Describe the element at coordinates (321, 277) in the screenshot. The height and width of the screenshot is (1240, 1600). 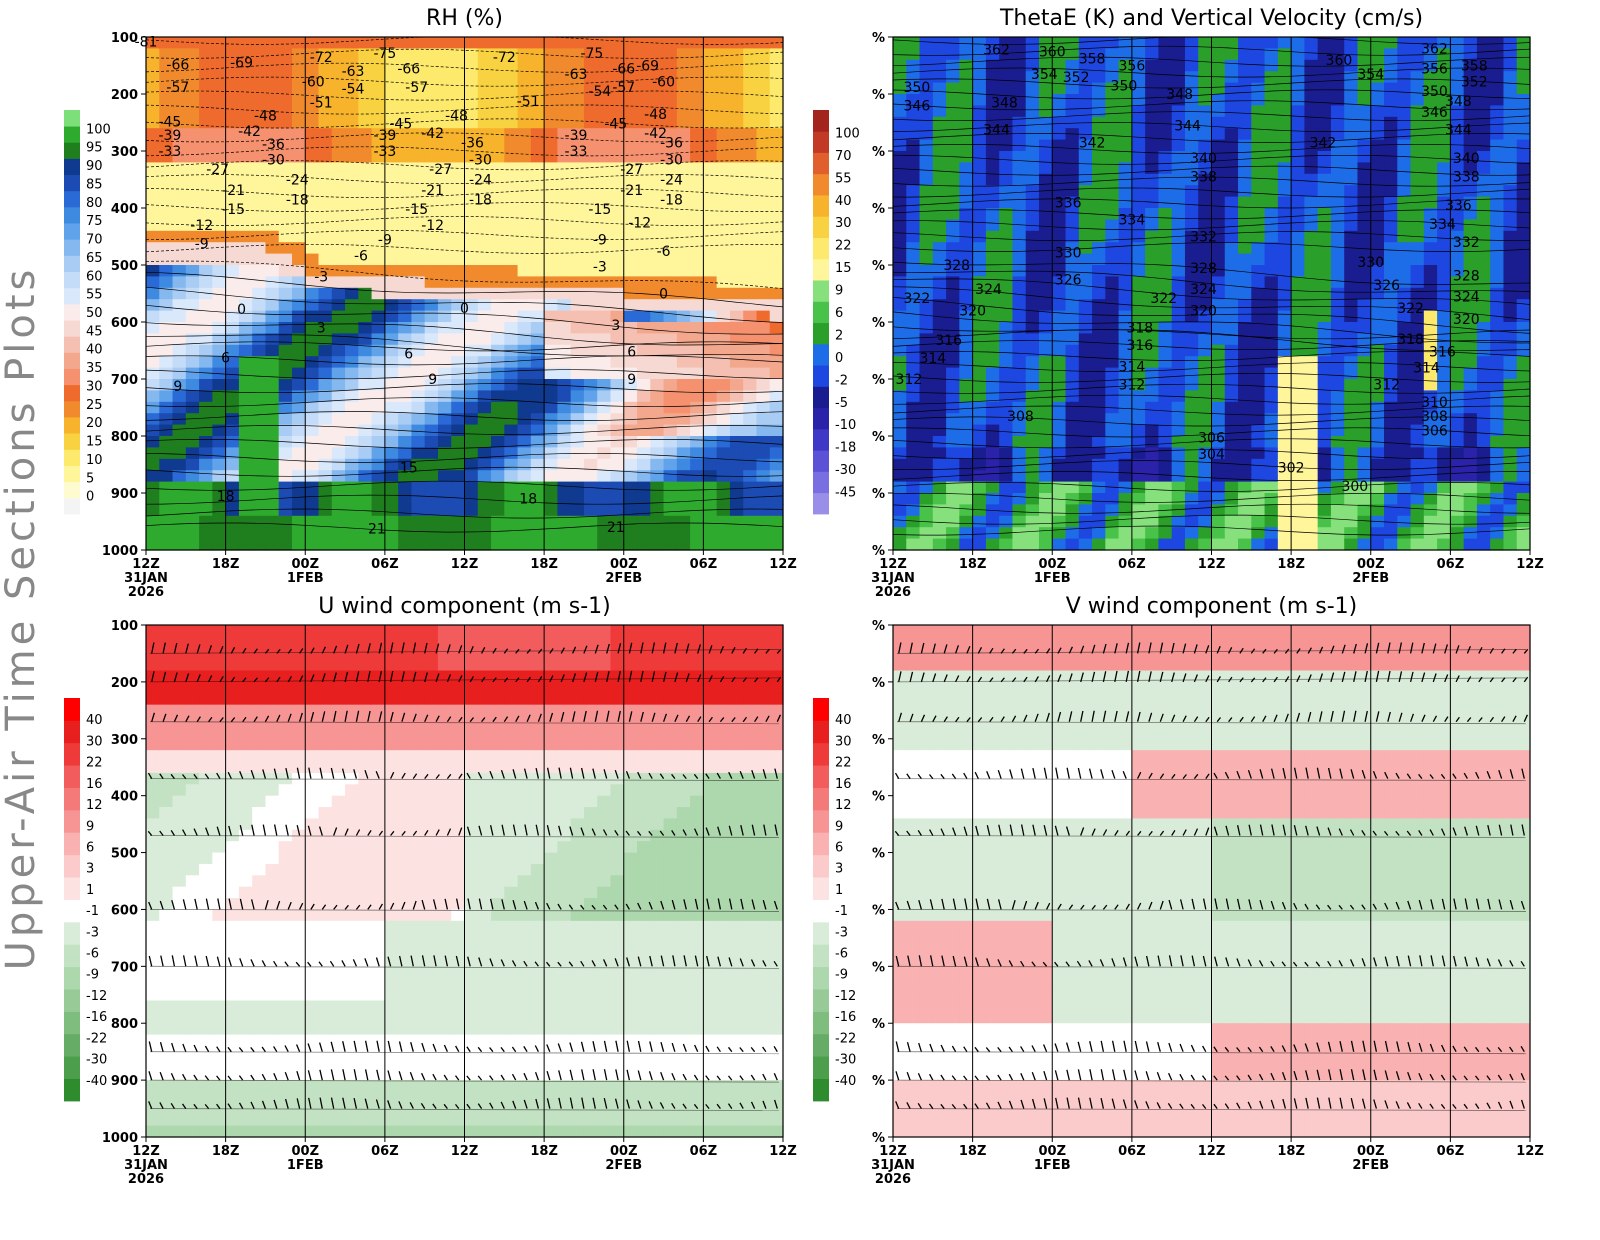
I see `contour-label: -3` at that location.